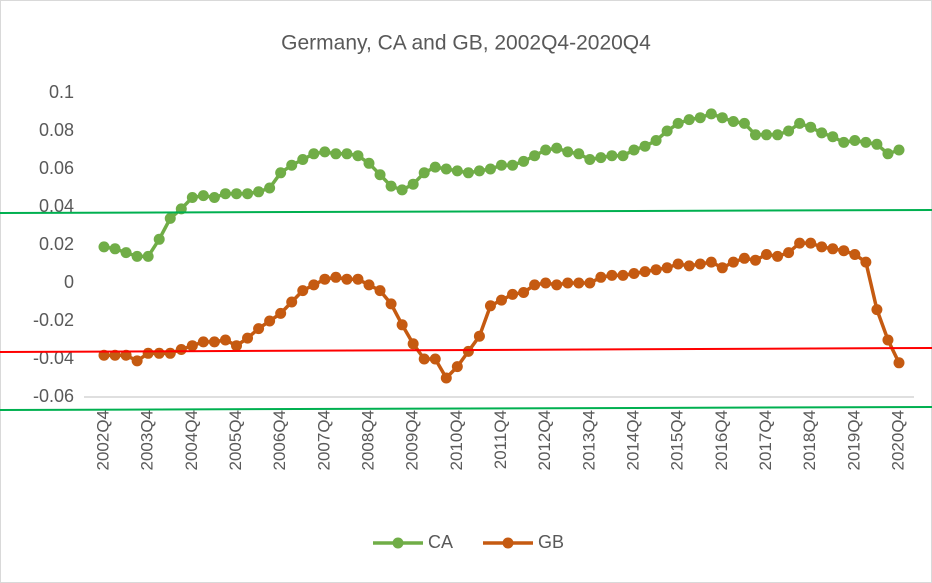 The width and height of the screenshot is (932, 583). I want to click on x-tick-label: 2020Q4, so click(897, 440).